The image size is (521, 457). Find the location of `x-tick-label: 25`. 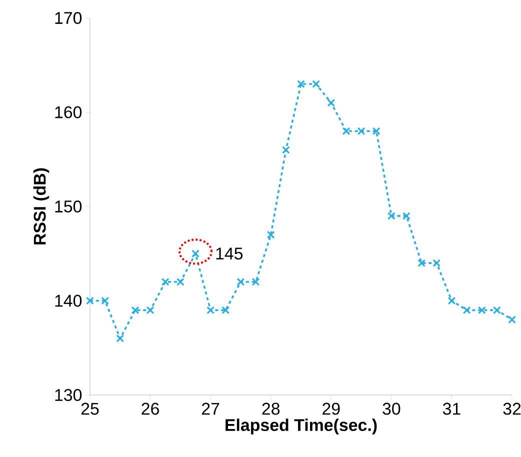

x-tick-label: 25 is located at coordinates (90, 408).